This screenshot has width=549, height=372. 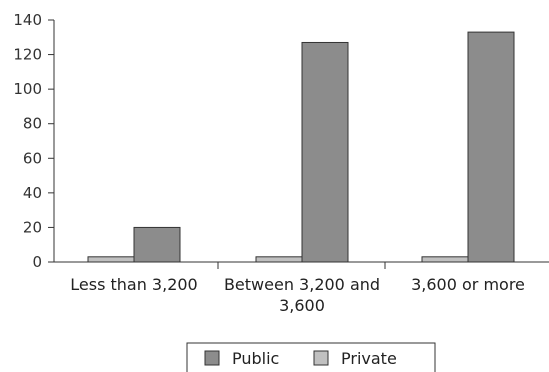 What do you see at coordinates (27, 55) in the screenshot?
I see `y-tick-label: 120` at bounding box center [27, 55].